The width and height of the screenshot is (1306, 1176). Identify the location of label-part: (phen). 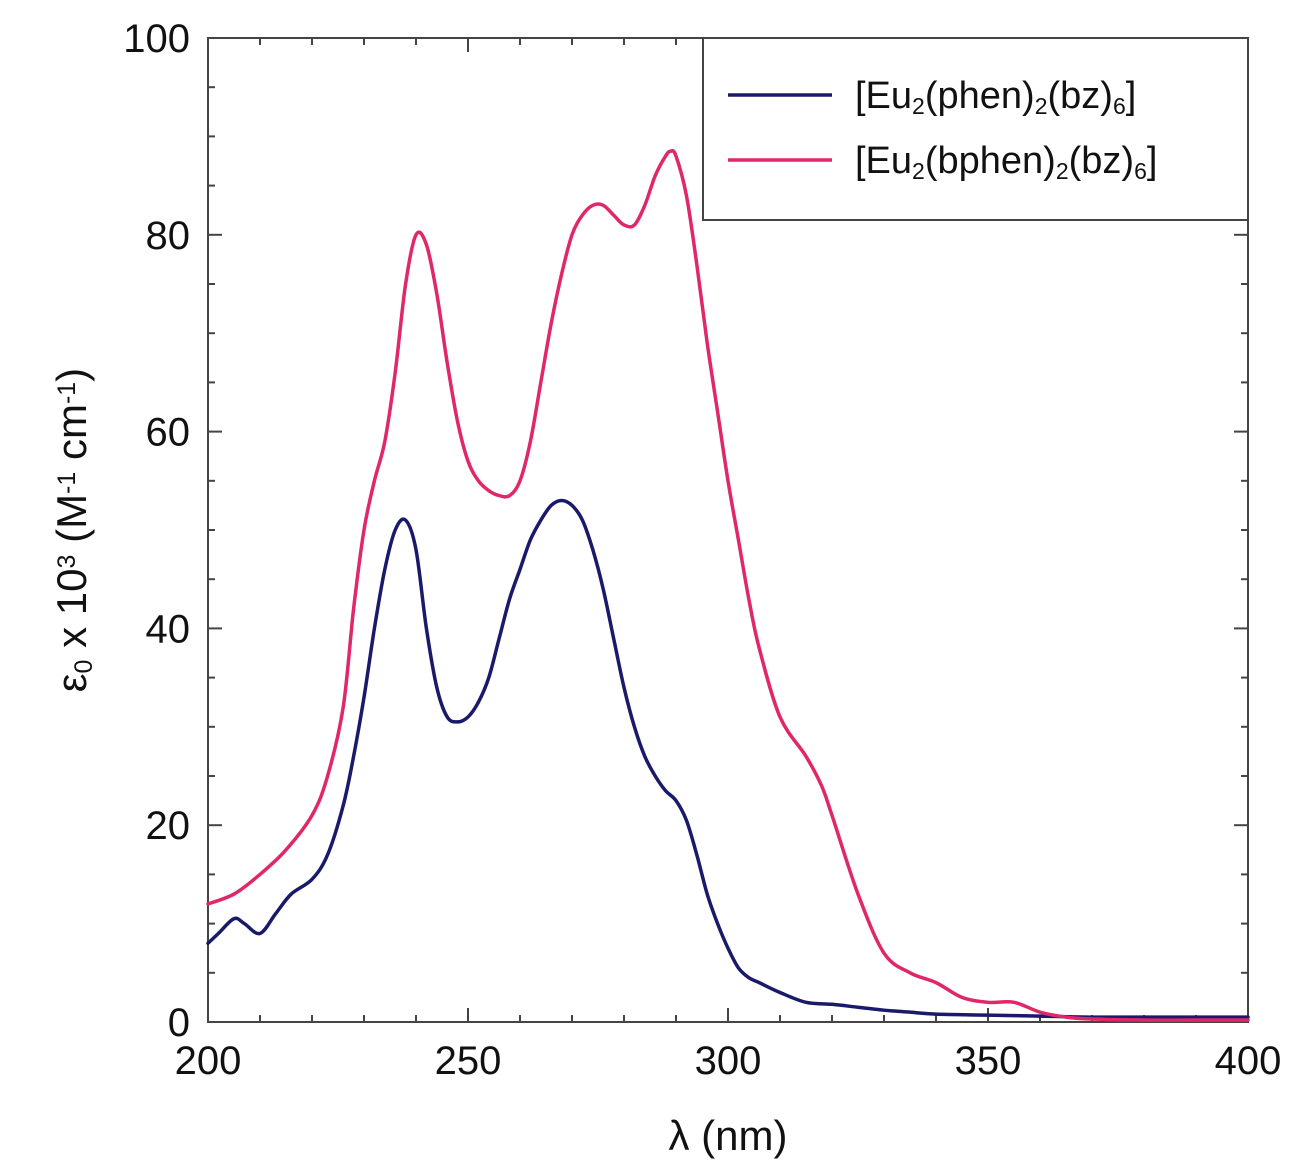
(980, 96).